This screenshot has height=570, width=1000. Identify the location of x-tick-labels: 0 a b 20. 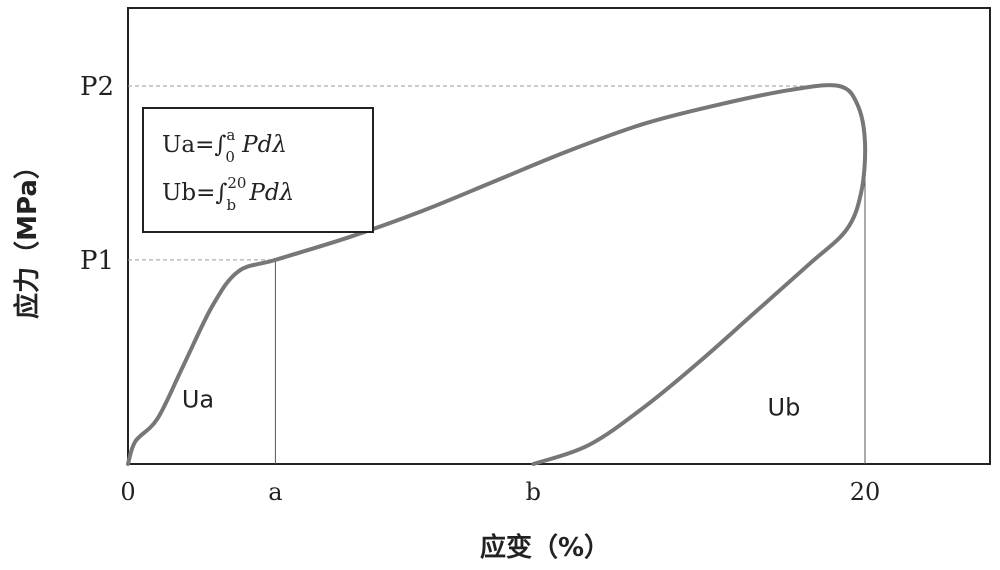
(500, 492).